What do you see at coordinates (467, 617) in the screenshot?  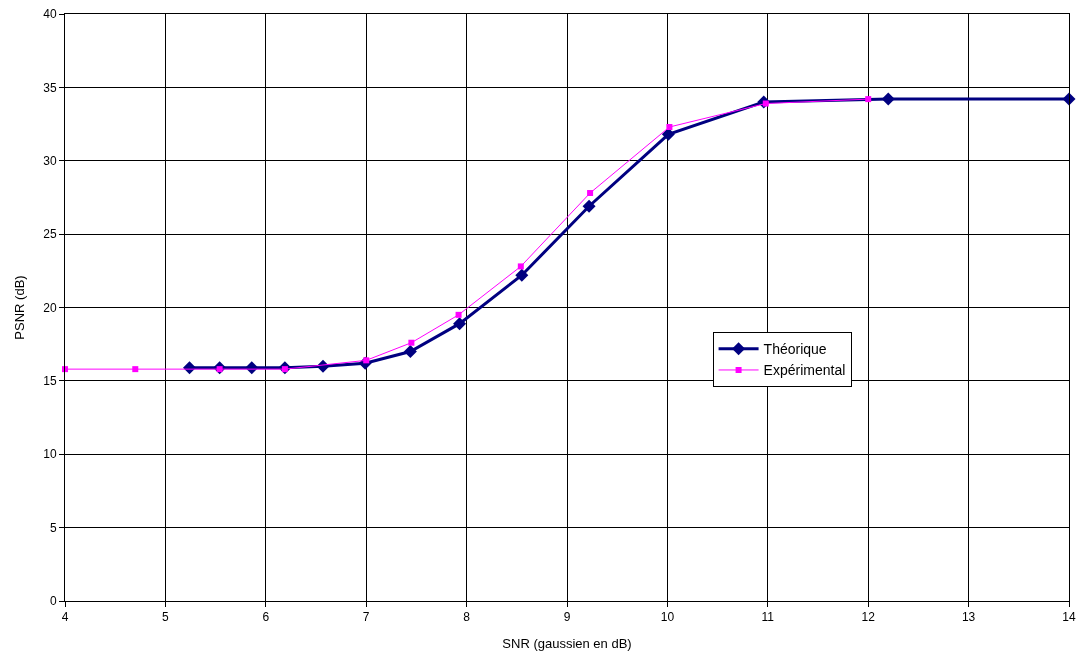 I see `x-tick-label: 8` at bounding box center [467, 617].